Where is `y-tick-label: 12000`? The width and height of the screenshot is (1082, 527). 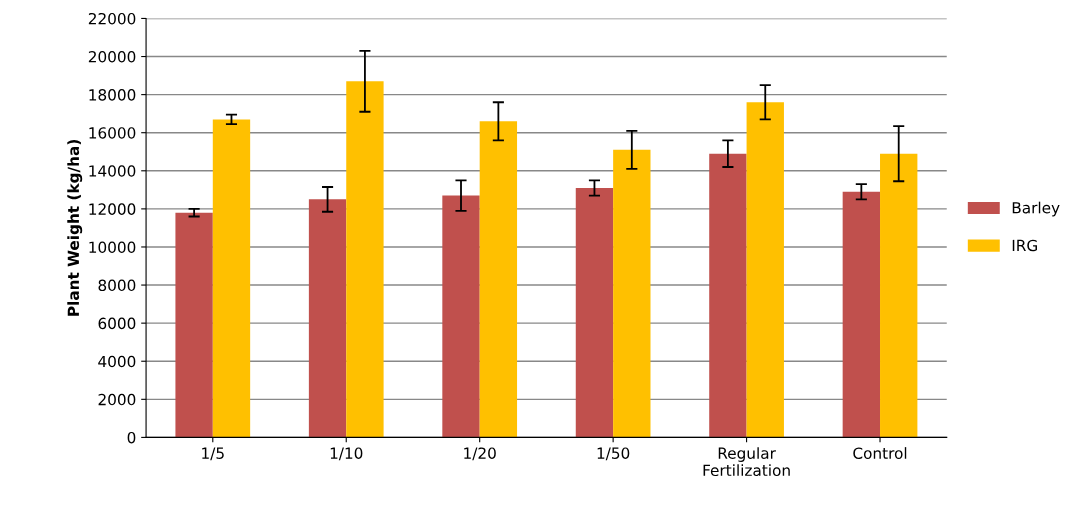
y-tick-label: 12000 is located at coordinates (112, 209).